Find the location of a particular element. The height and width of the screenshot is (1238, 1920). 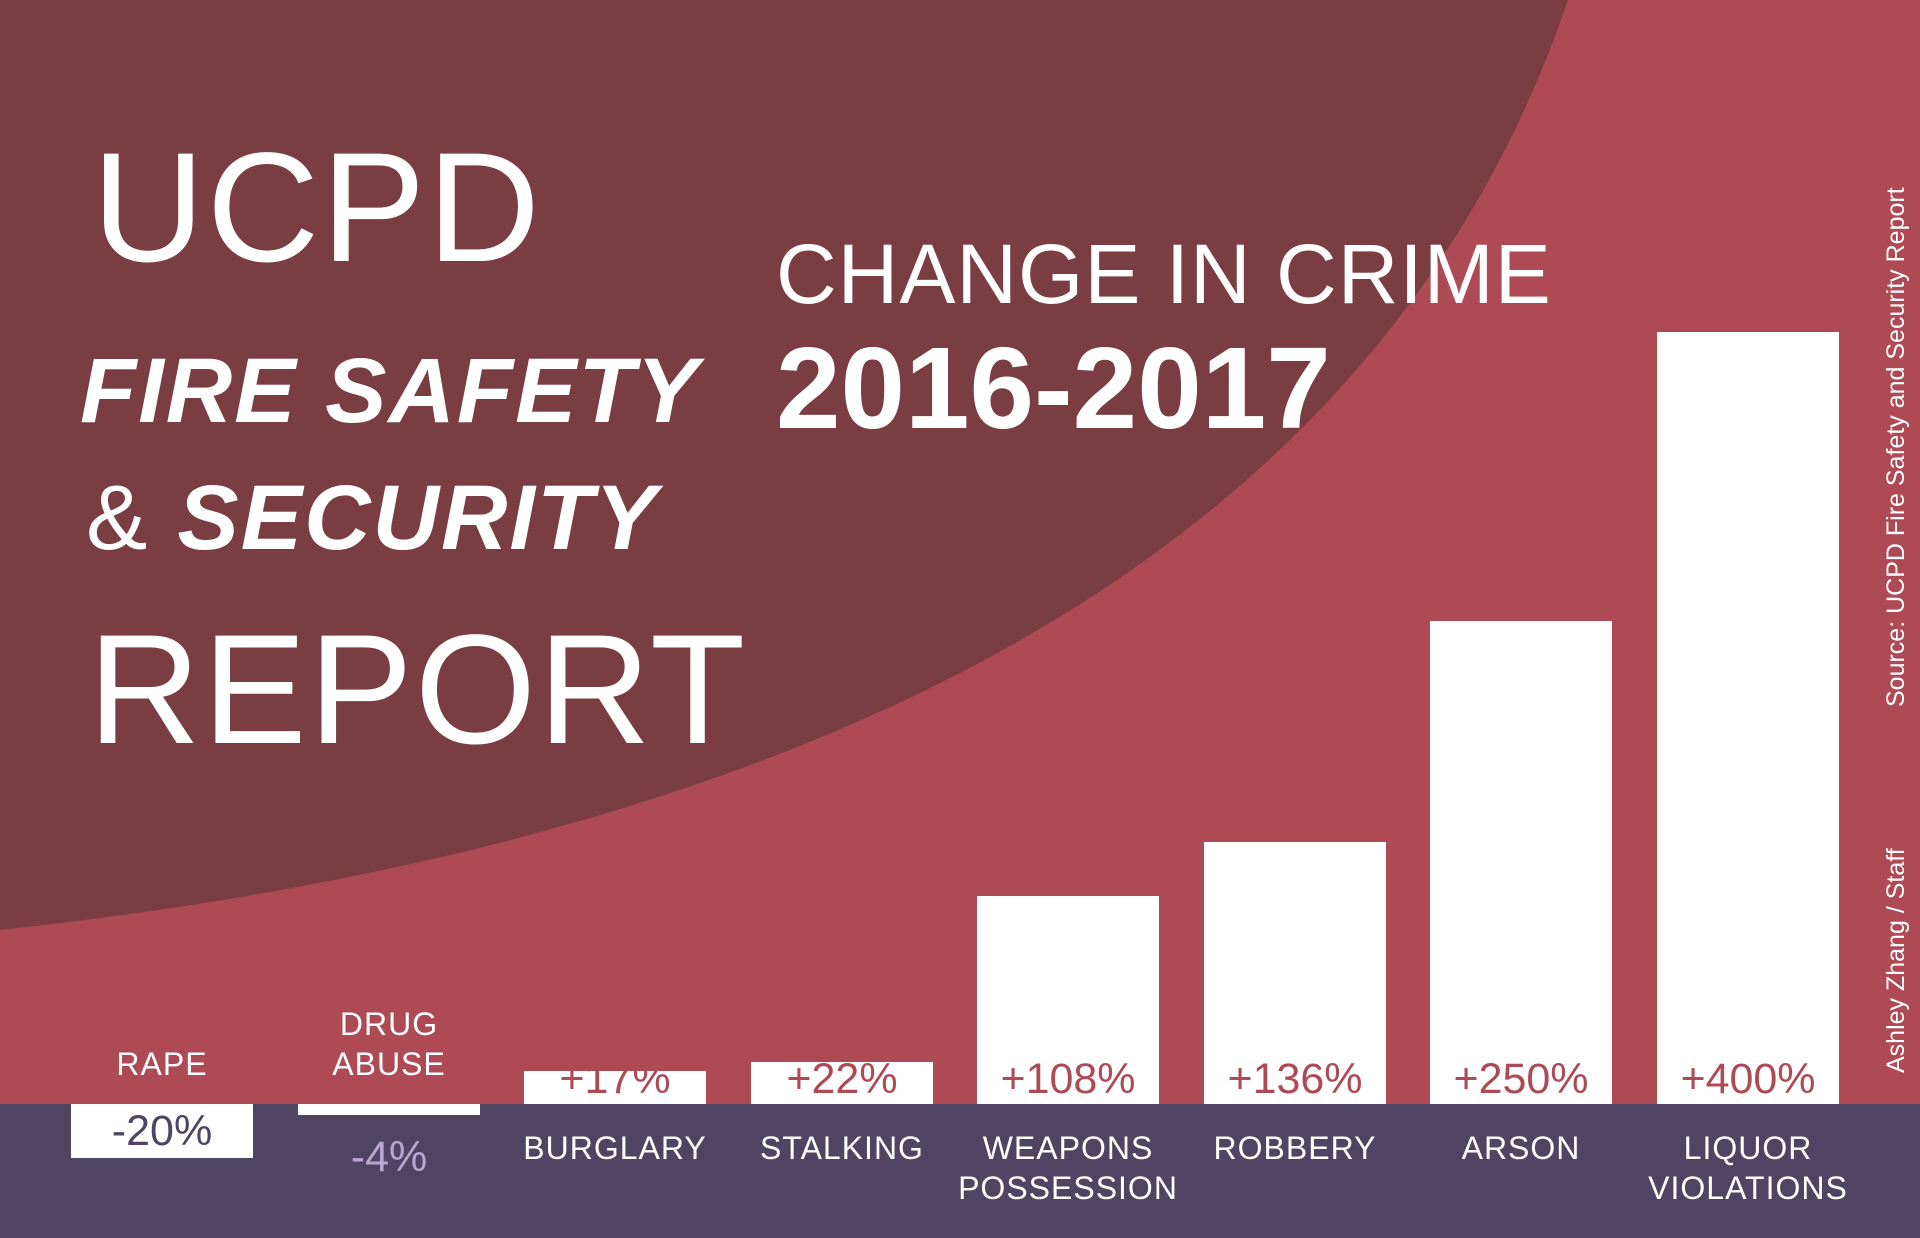

value-label-drug-abuse: -4% is located at coordinates (389, 1157).